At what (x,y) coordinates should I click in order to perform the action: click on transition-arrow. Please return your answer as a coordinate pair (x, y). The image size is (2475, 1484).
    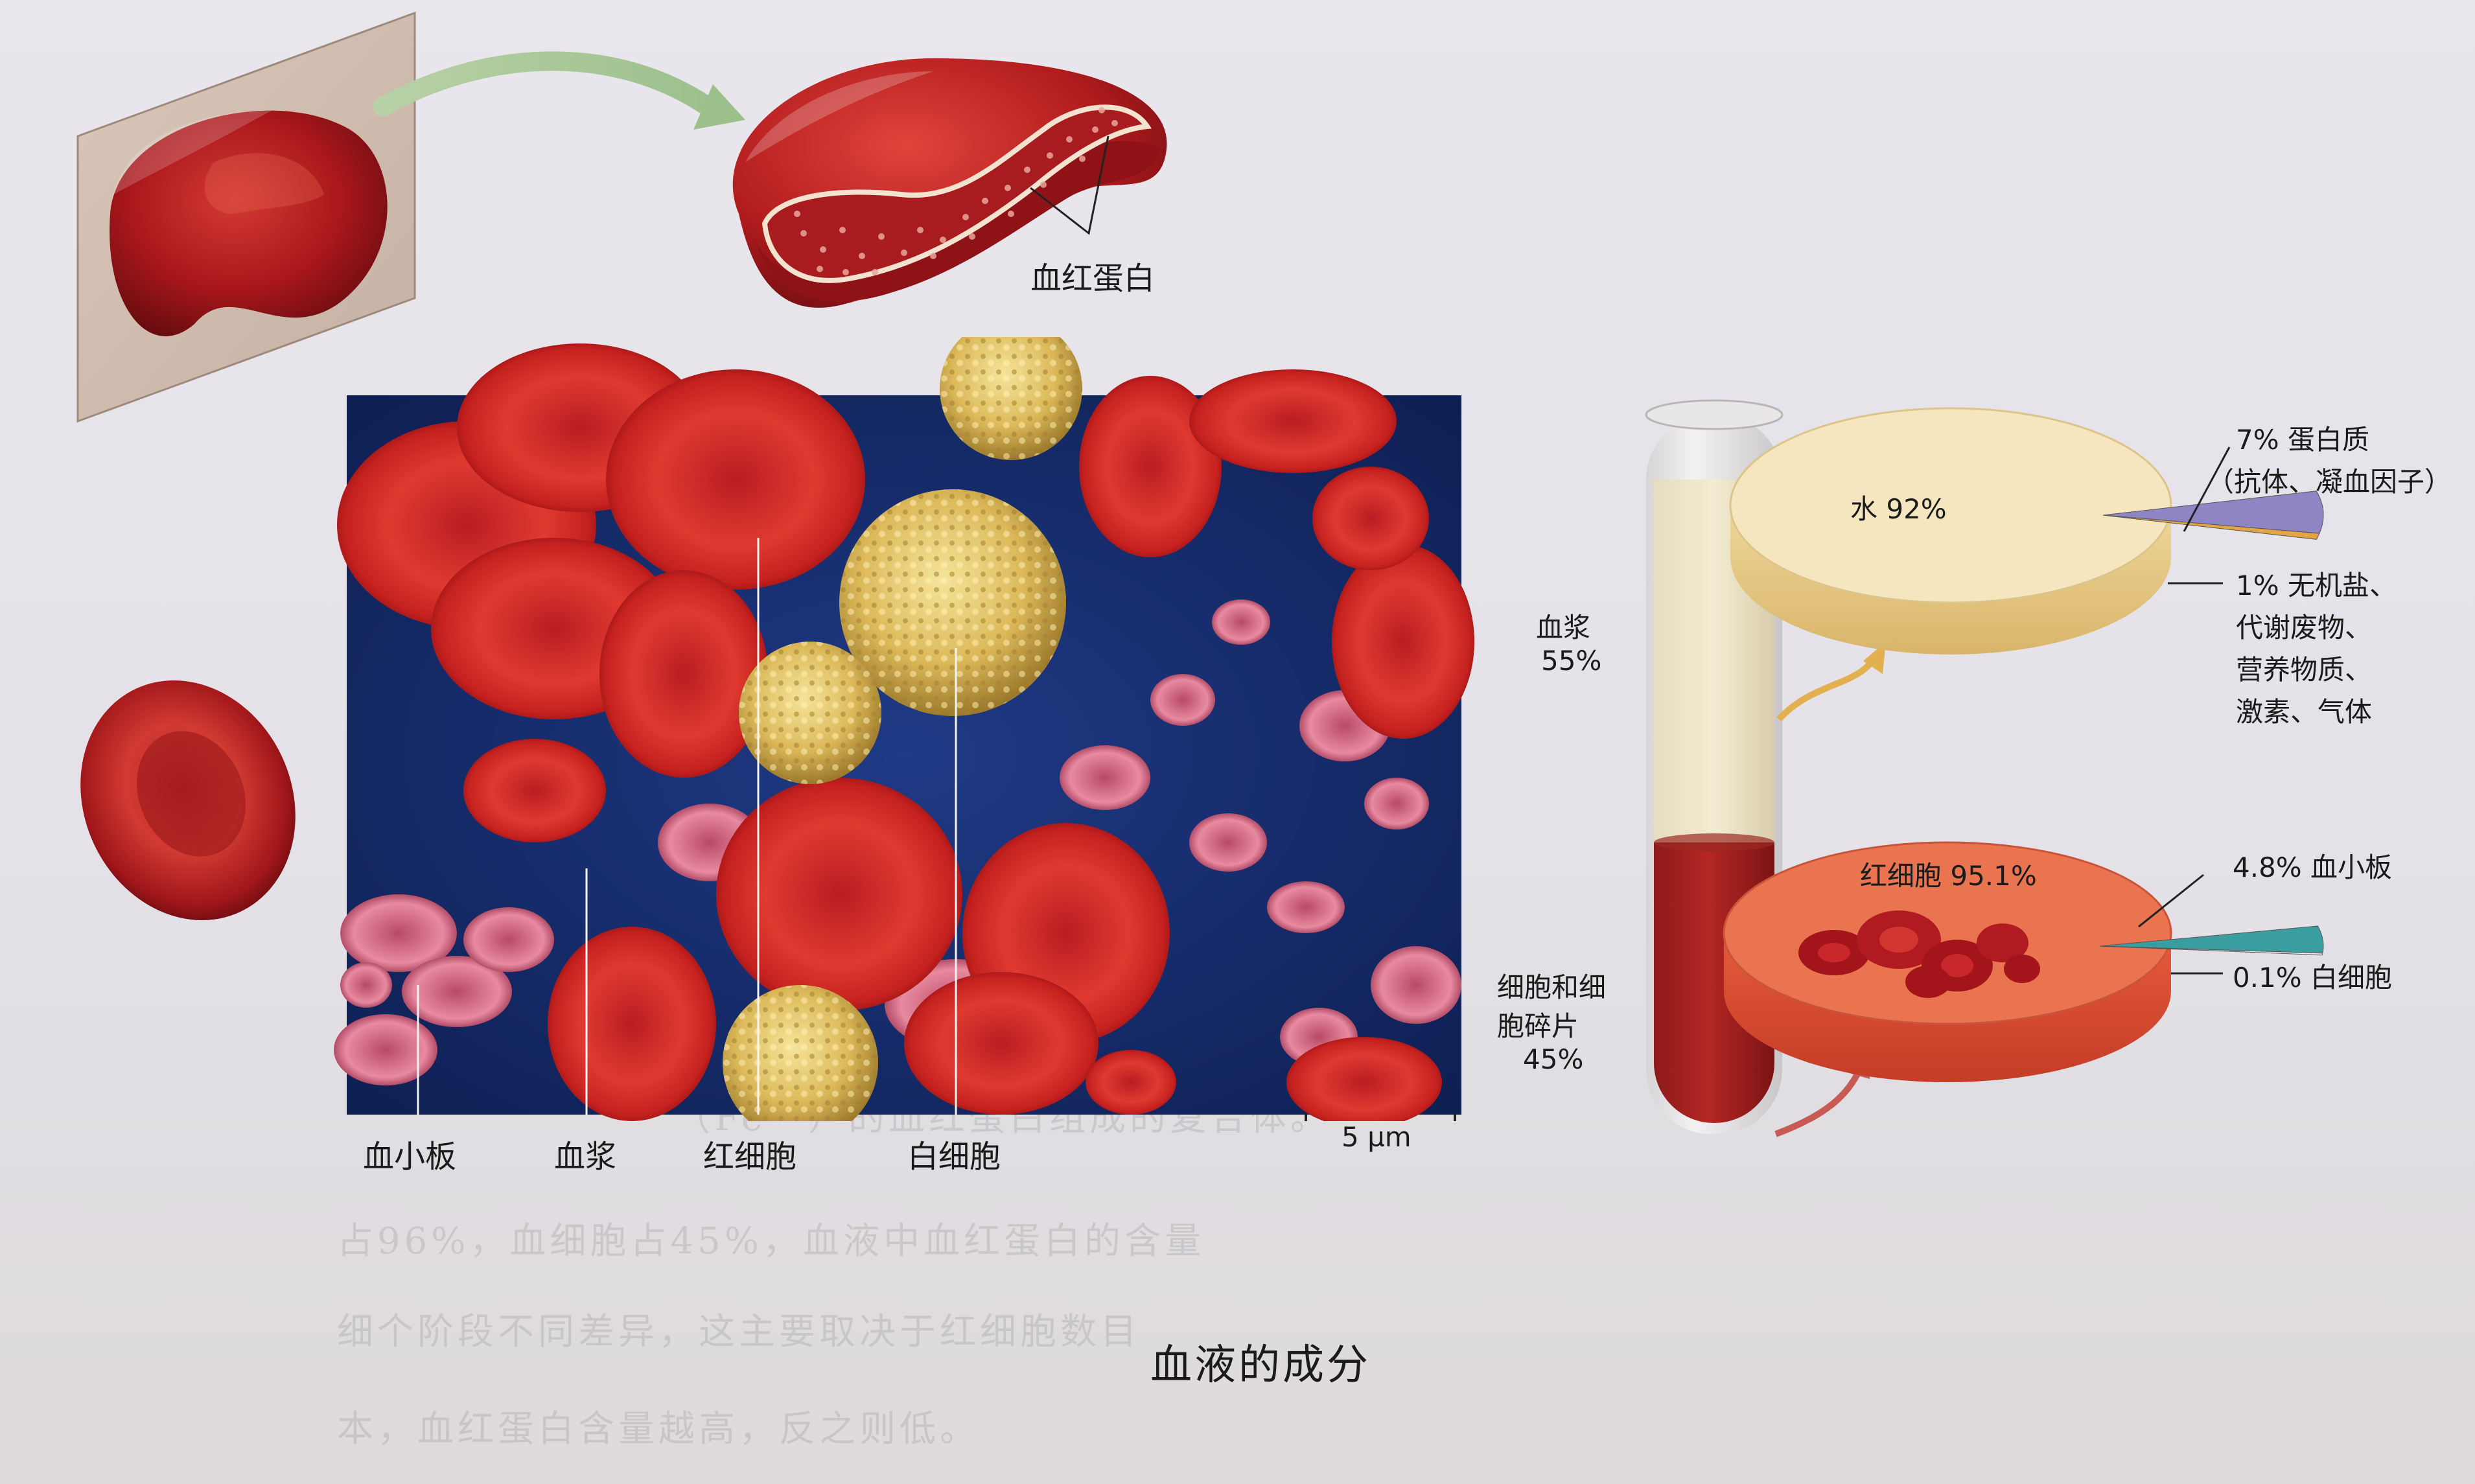
    Looking at the image, I should click on (548, 85).